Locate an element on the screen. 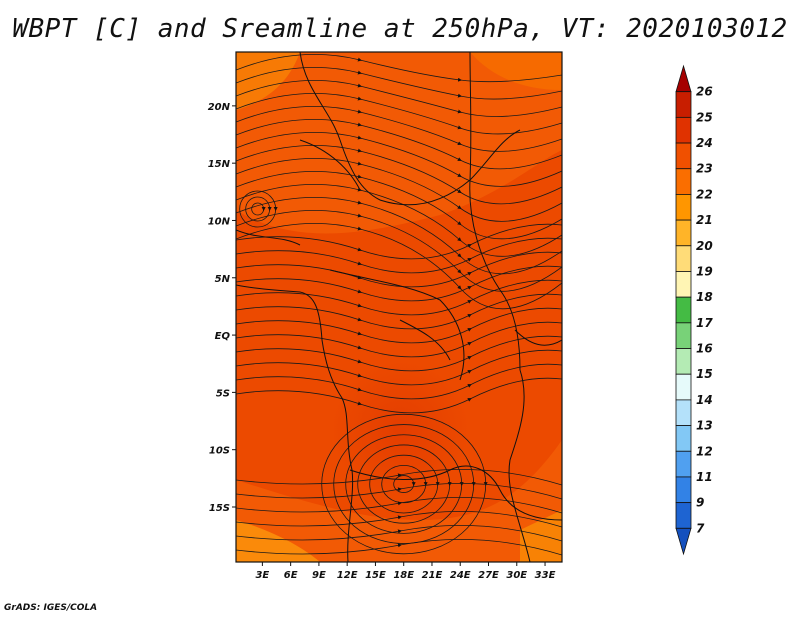  x-tick-label: 6E is located at coordinates (291, 575).